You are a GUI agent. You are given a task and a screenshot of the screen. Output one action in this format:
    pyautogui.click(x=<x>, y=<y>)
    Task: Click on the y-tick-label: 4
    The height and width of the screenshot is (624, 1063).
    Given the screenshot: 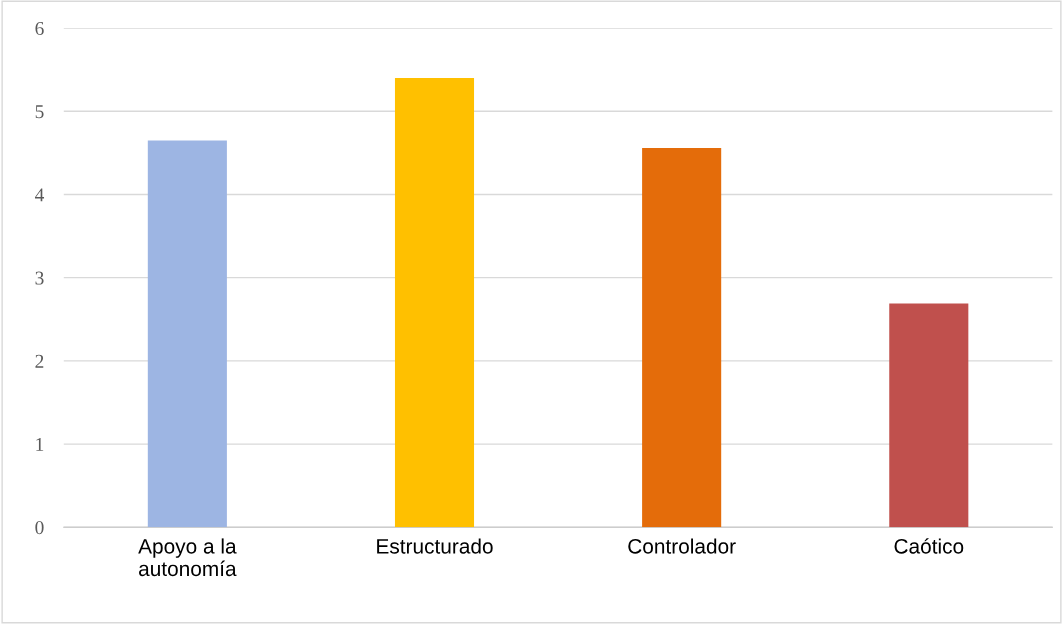 What is the action you would take?
    pyautogui.click(x=39, y=195)
    